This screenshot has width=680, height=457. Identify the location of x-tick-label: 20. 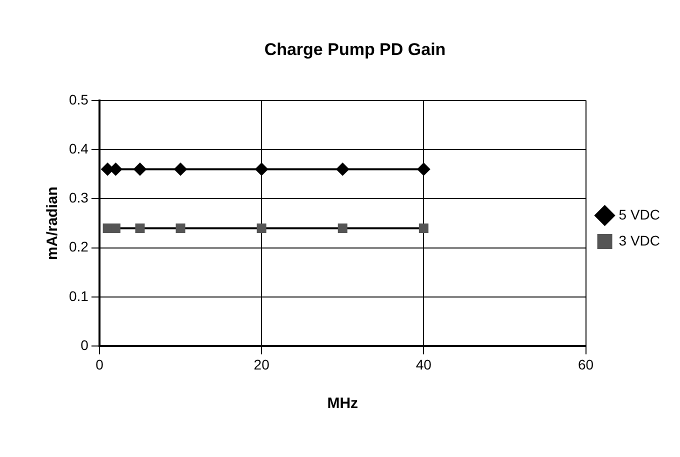
(262, 364).